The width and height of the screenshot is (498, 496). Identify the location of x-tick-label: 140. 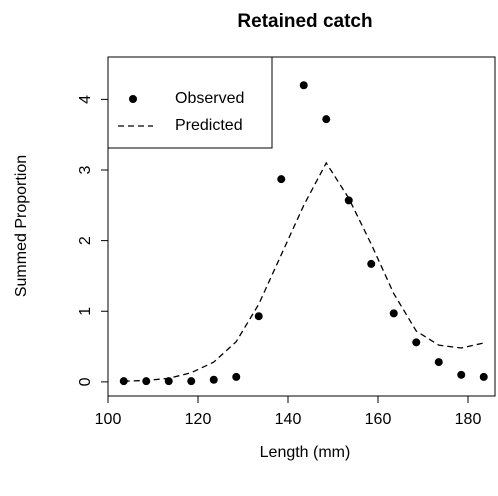
(288, 419).